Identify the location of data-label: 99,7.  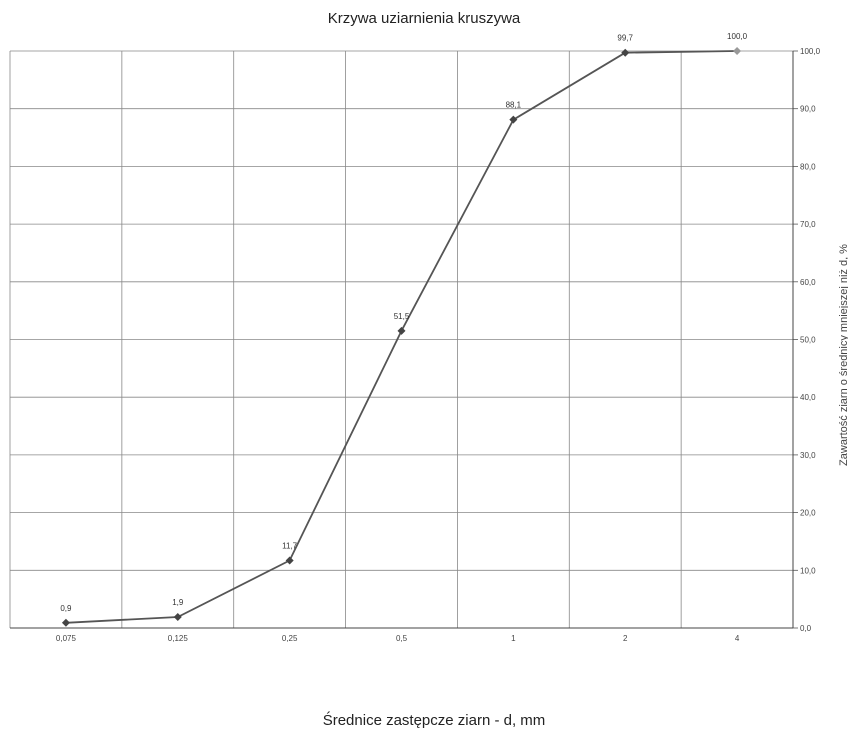
(625, 38).